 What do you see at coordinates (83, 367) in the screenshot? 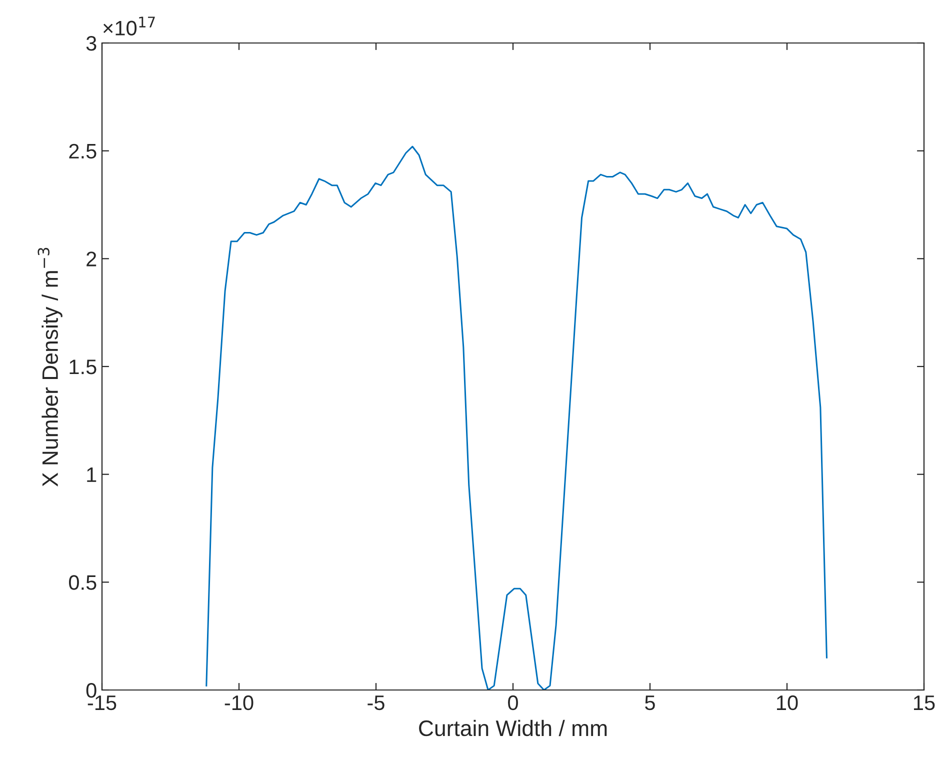
I see `y-tick-label: 1.5` at bounding box center [83, 367].